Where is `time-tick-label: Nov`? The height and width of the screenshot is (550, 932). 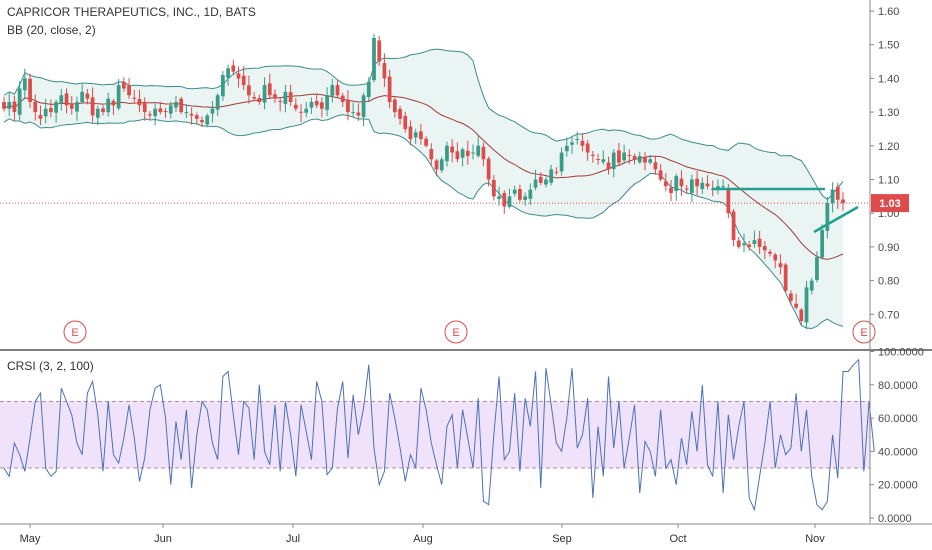 time-tick-label: Nov is located at coordinates (815, 539).